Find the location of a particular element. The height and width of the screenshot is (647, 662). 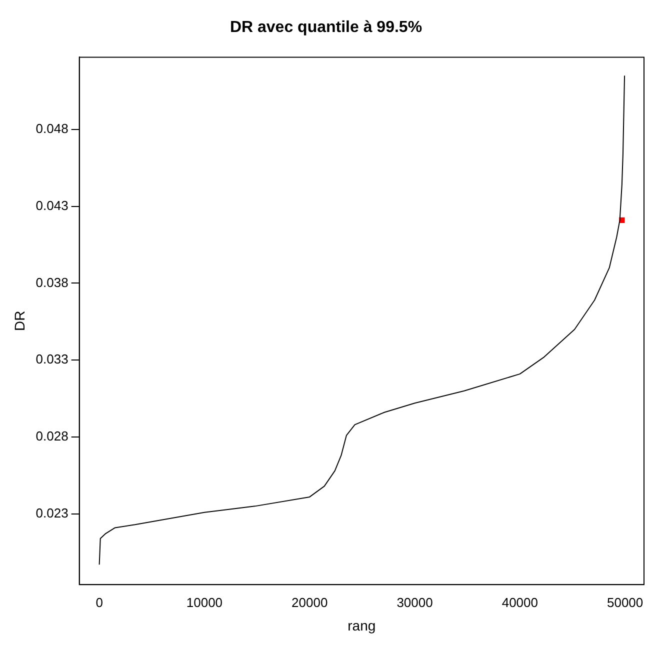

y-tick-label: 0.038 is located at coordinates (52, 282).